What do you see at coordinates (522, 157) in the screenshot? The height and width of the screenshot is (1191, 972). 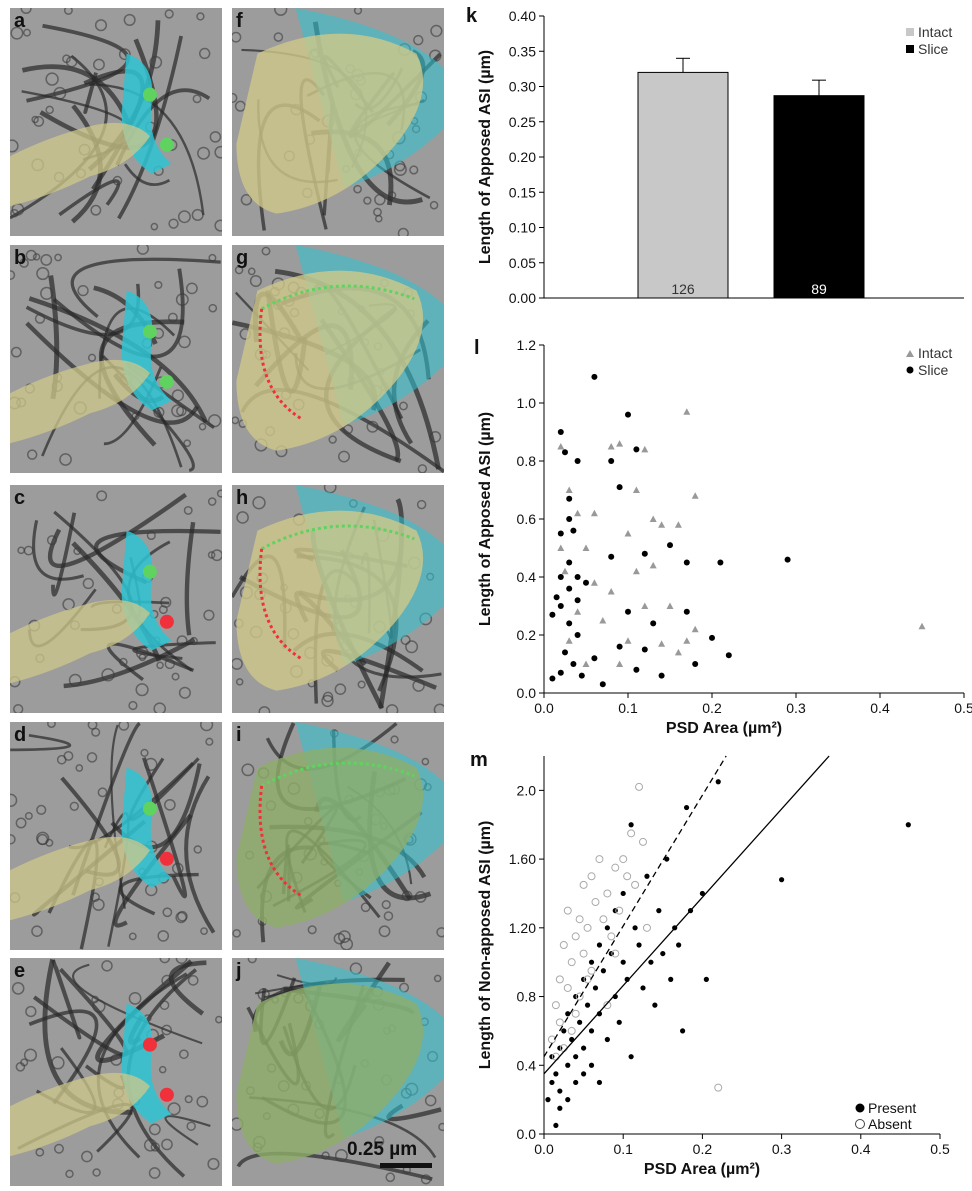 I see `y-tick-label: 0.20` at bounding box center [522, 157].